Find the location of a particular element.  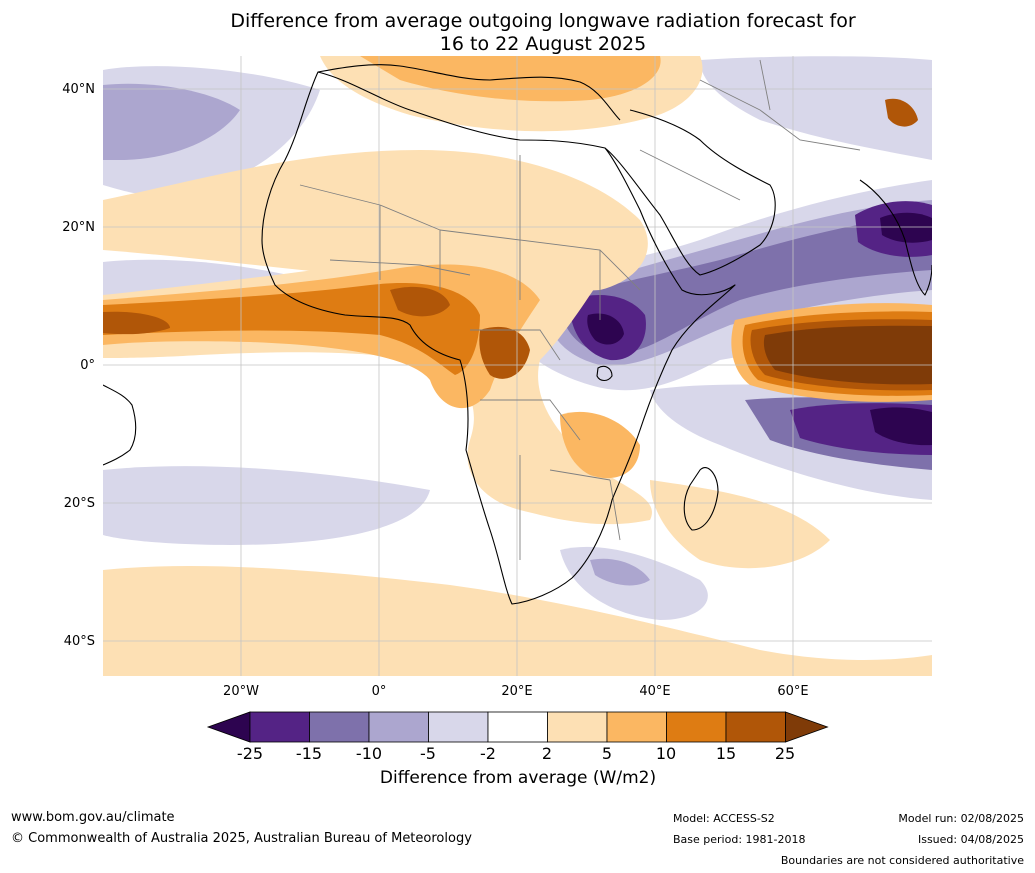

colorbar-label: Difference from average (W/m2) is located at coordinates (518, 778).